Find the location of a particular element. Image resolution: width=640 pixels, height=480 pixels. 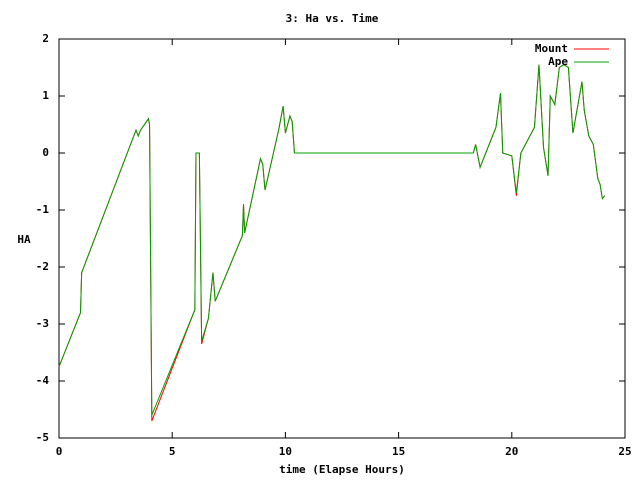

y-tick-label: -4 is located at coordinates (43, 380).